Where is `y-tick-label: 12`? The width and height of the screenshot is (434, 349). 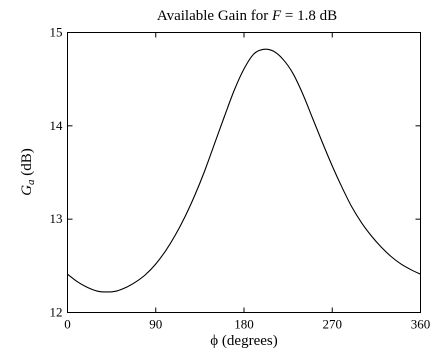
y-tick-label: 12 is located at coordinates (56, 312).